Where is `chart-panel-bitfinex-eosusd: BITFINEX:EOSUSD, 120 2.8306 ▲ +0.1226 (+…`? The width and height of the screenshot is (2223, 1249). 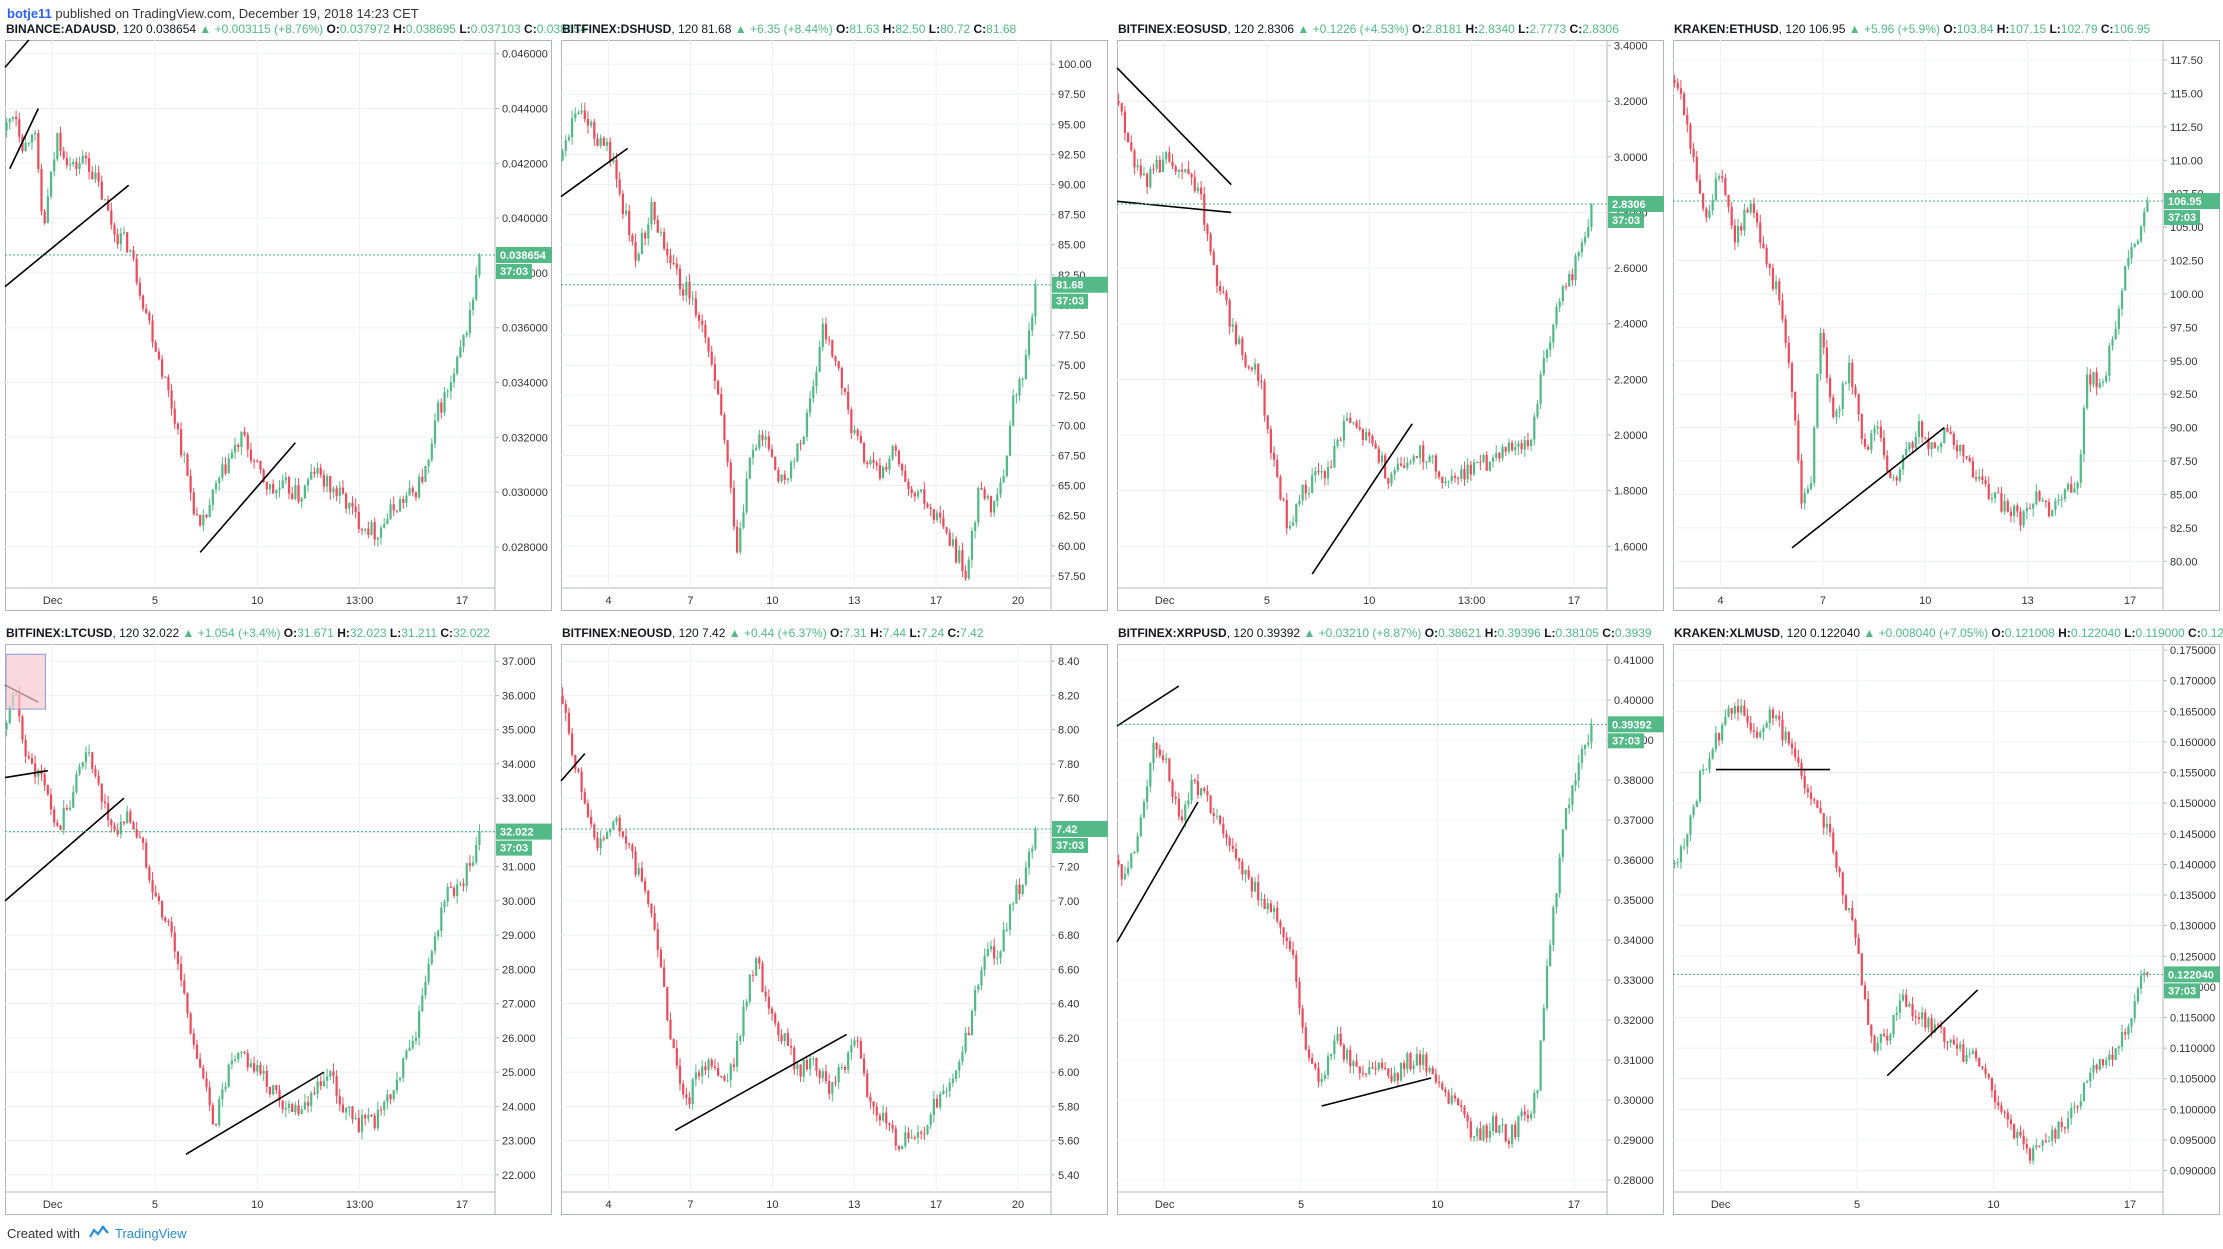 chart-panel-bitfinex-eosusd: BITFINEX:EOSUSD, 120 2.8306 ▲ +0.1226 (+… is located at coordinates (1390, 316).